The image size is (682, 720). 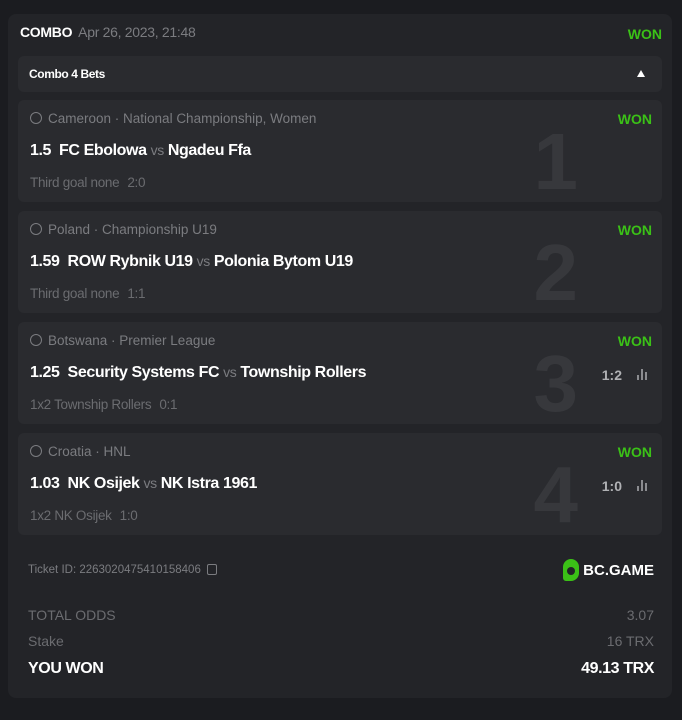 What do you see at coordinates (209, 150) in the screenshot?
I see `away-team: Ngadeu Ffa` at bounding box center [209, 150].